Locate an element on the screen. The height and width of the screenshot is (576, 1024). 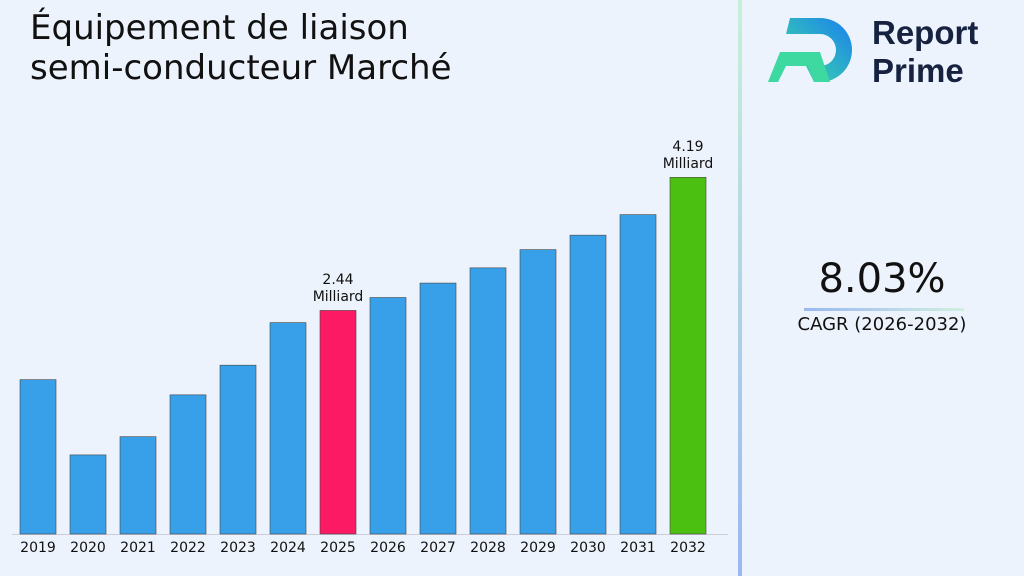
x-tick-label: 2025 is located at coordinates (338, 548).